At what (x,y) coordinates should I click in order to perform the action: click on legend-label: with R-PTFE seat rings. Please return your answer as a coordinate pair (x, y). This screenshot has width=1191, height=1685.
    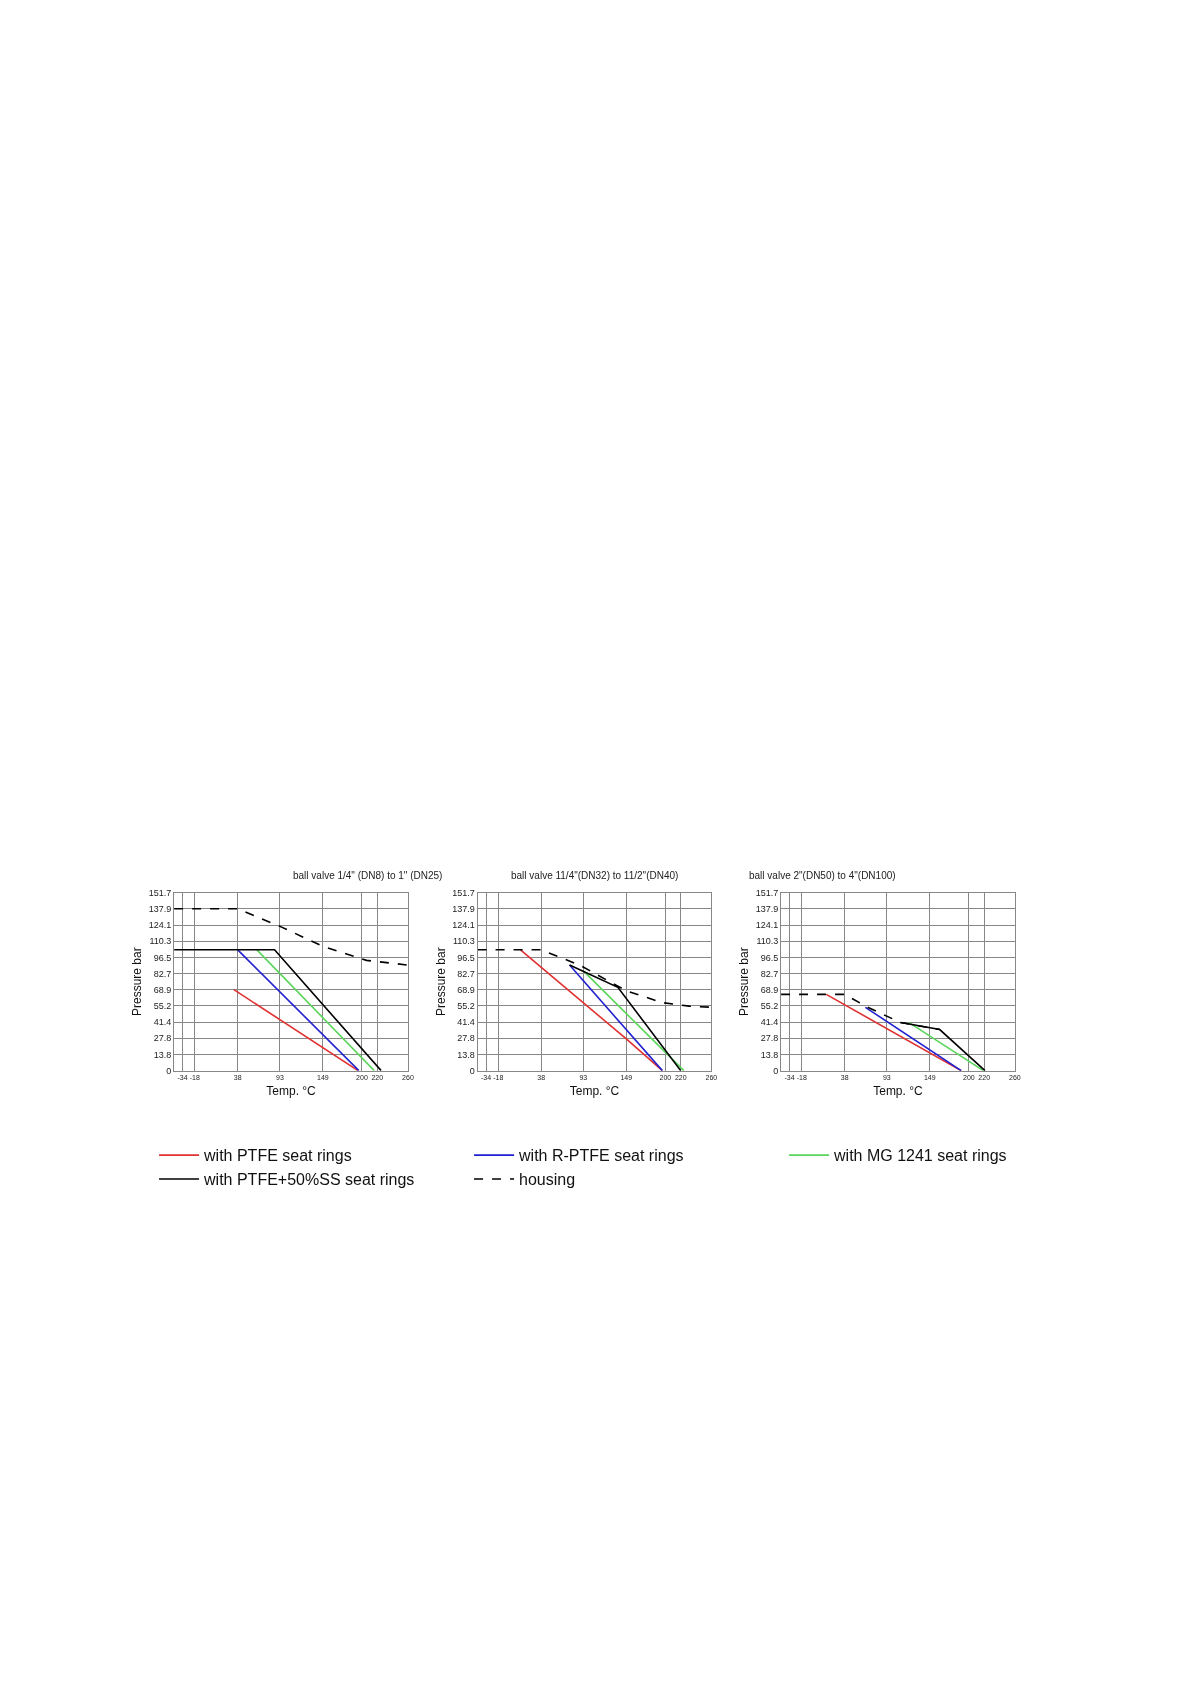
    Looking at the image, I should click on (601, 1156).